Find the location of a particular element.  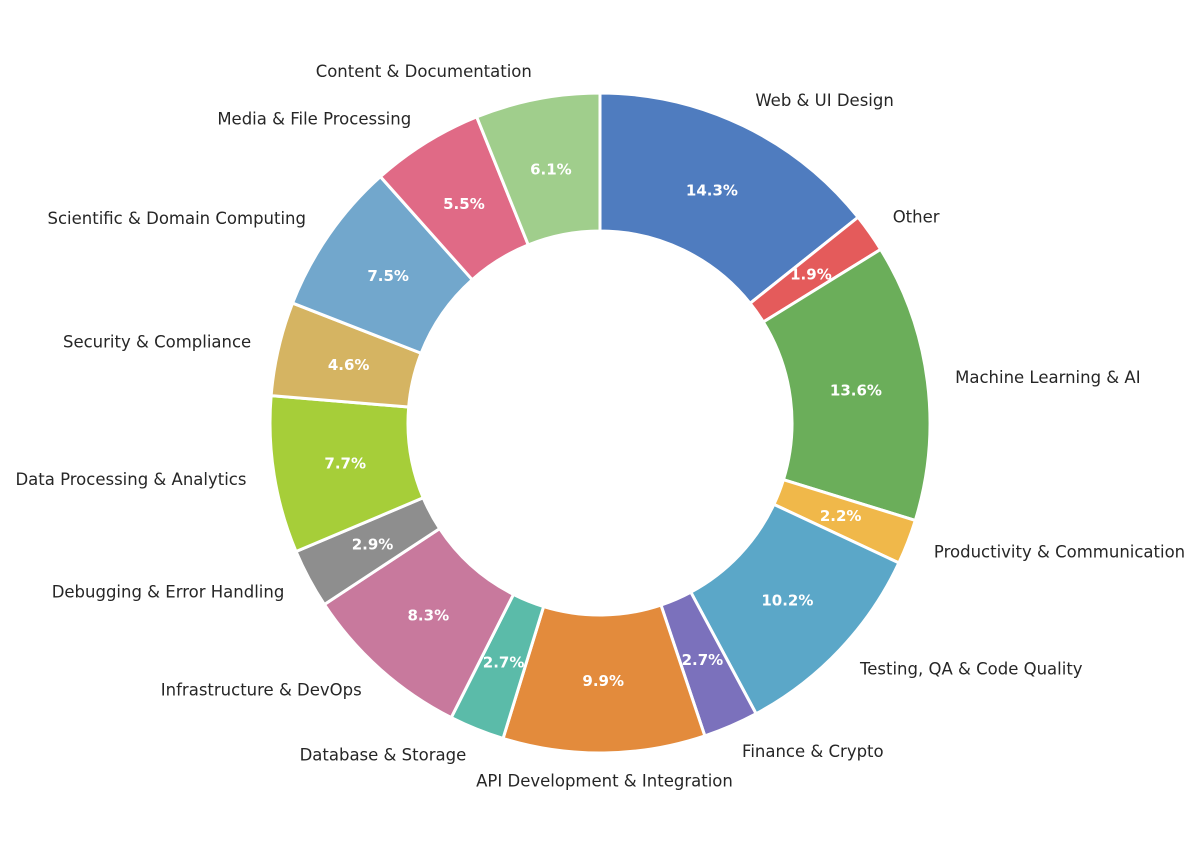

category-label-scientific-and-domain-computing: Scientific & Domain Computing is located at coordinates (177, 218).